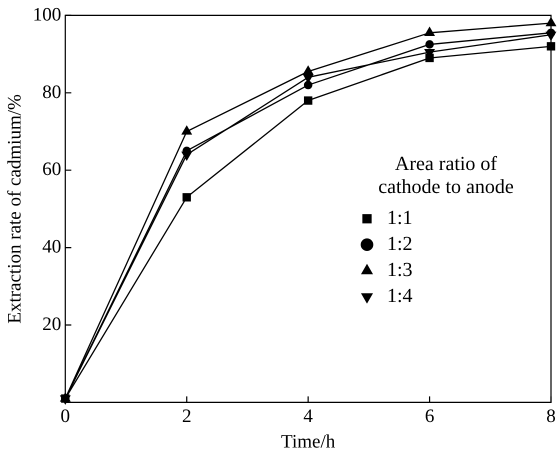 Image resolution: width=559 pixels, height=456 pixels. Describe the element at coordinates (15, 209) in the screenshot. I see `y-axis-title: Extraction rate of cadmium/%` at that location.